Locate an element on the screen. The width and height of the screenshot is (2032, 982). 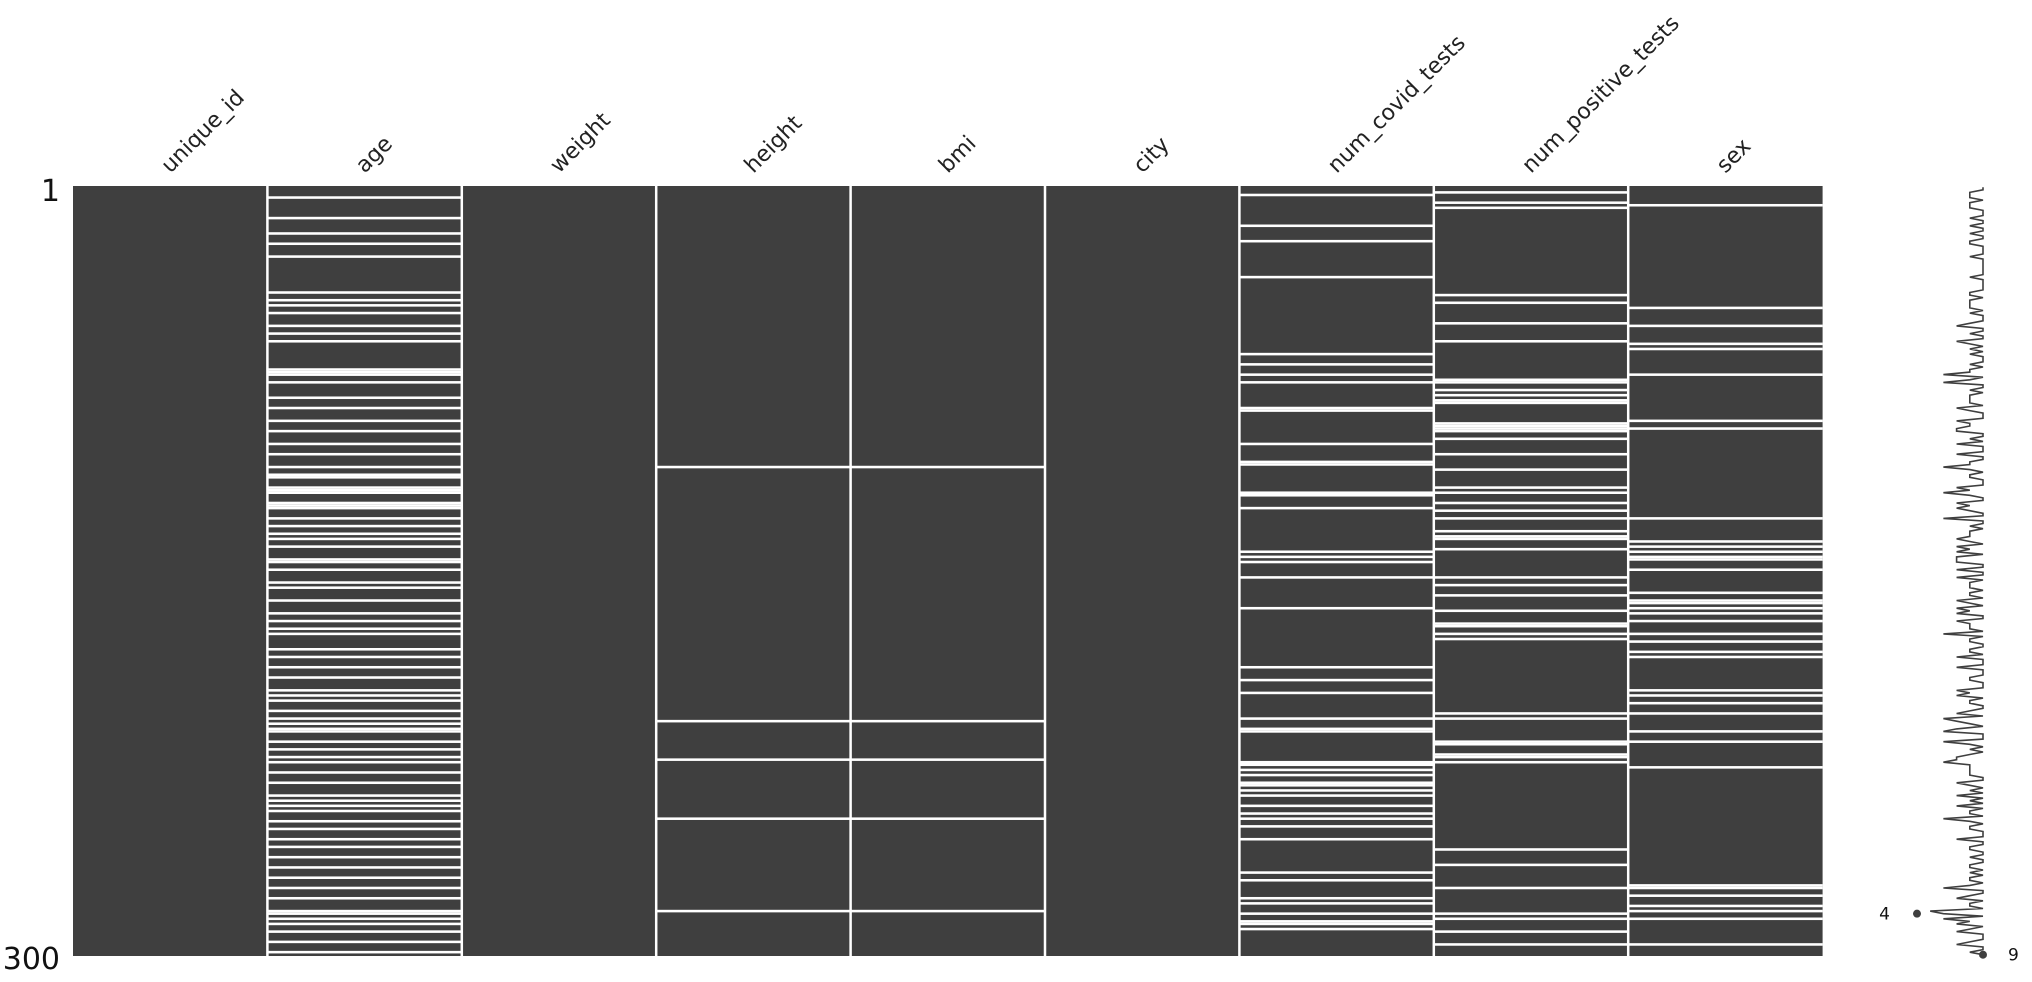
row-label-first: 1 is located at coordinates (50, 191).